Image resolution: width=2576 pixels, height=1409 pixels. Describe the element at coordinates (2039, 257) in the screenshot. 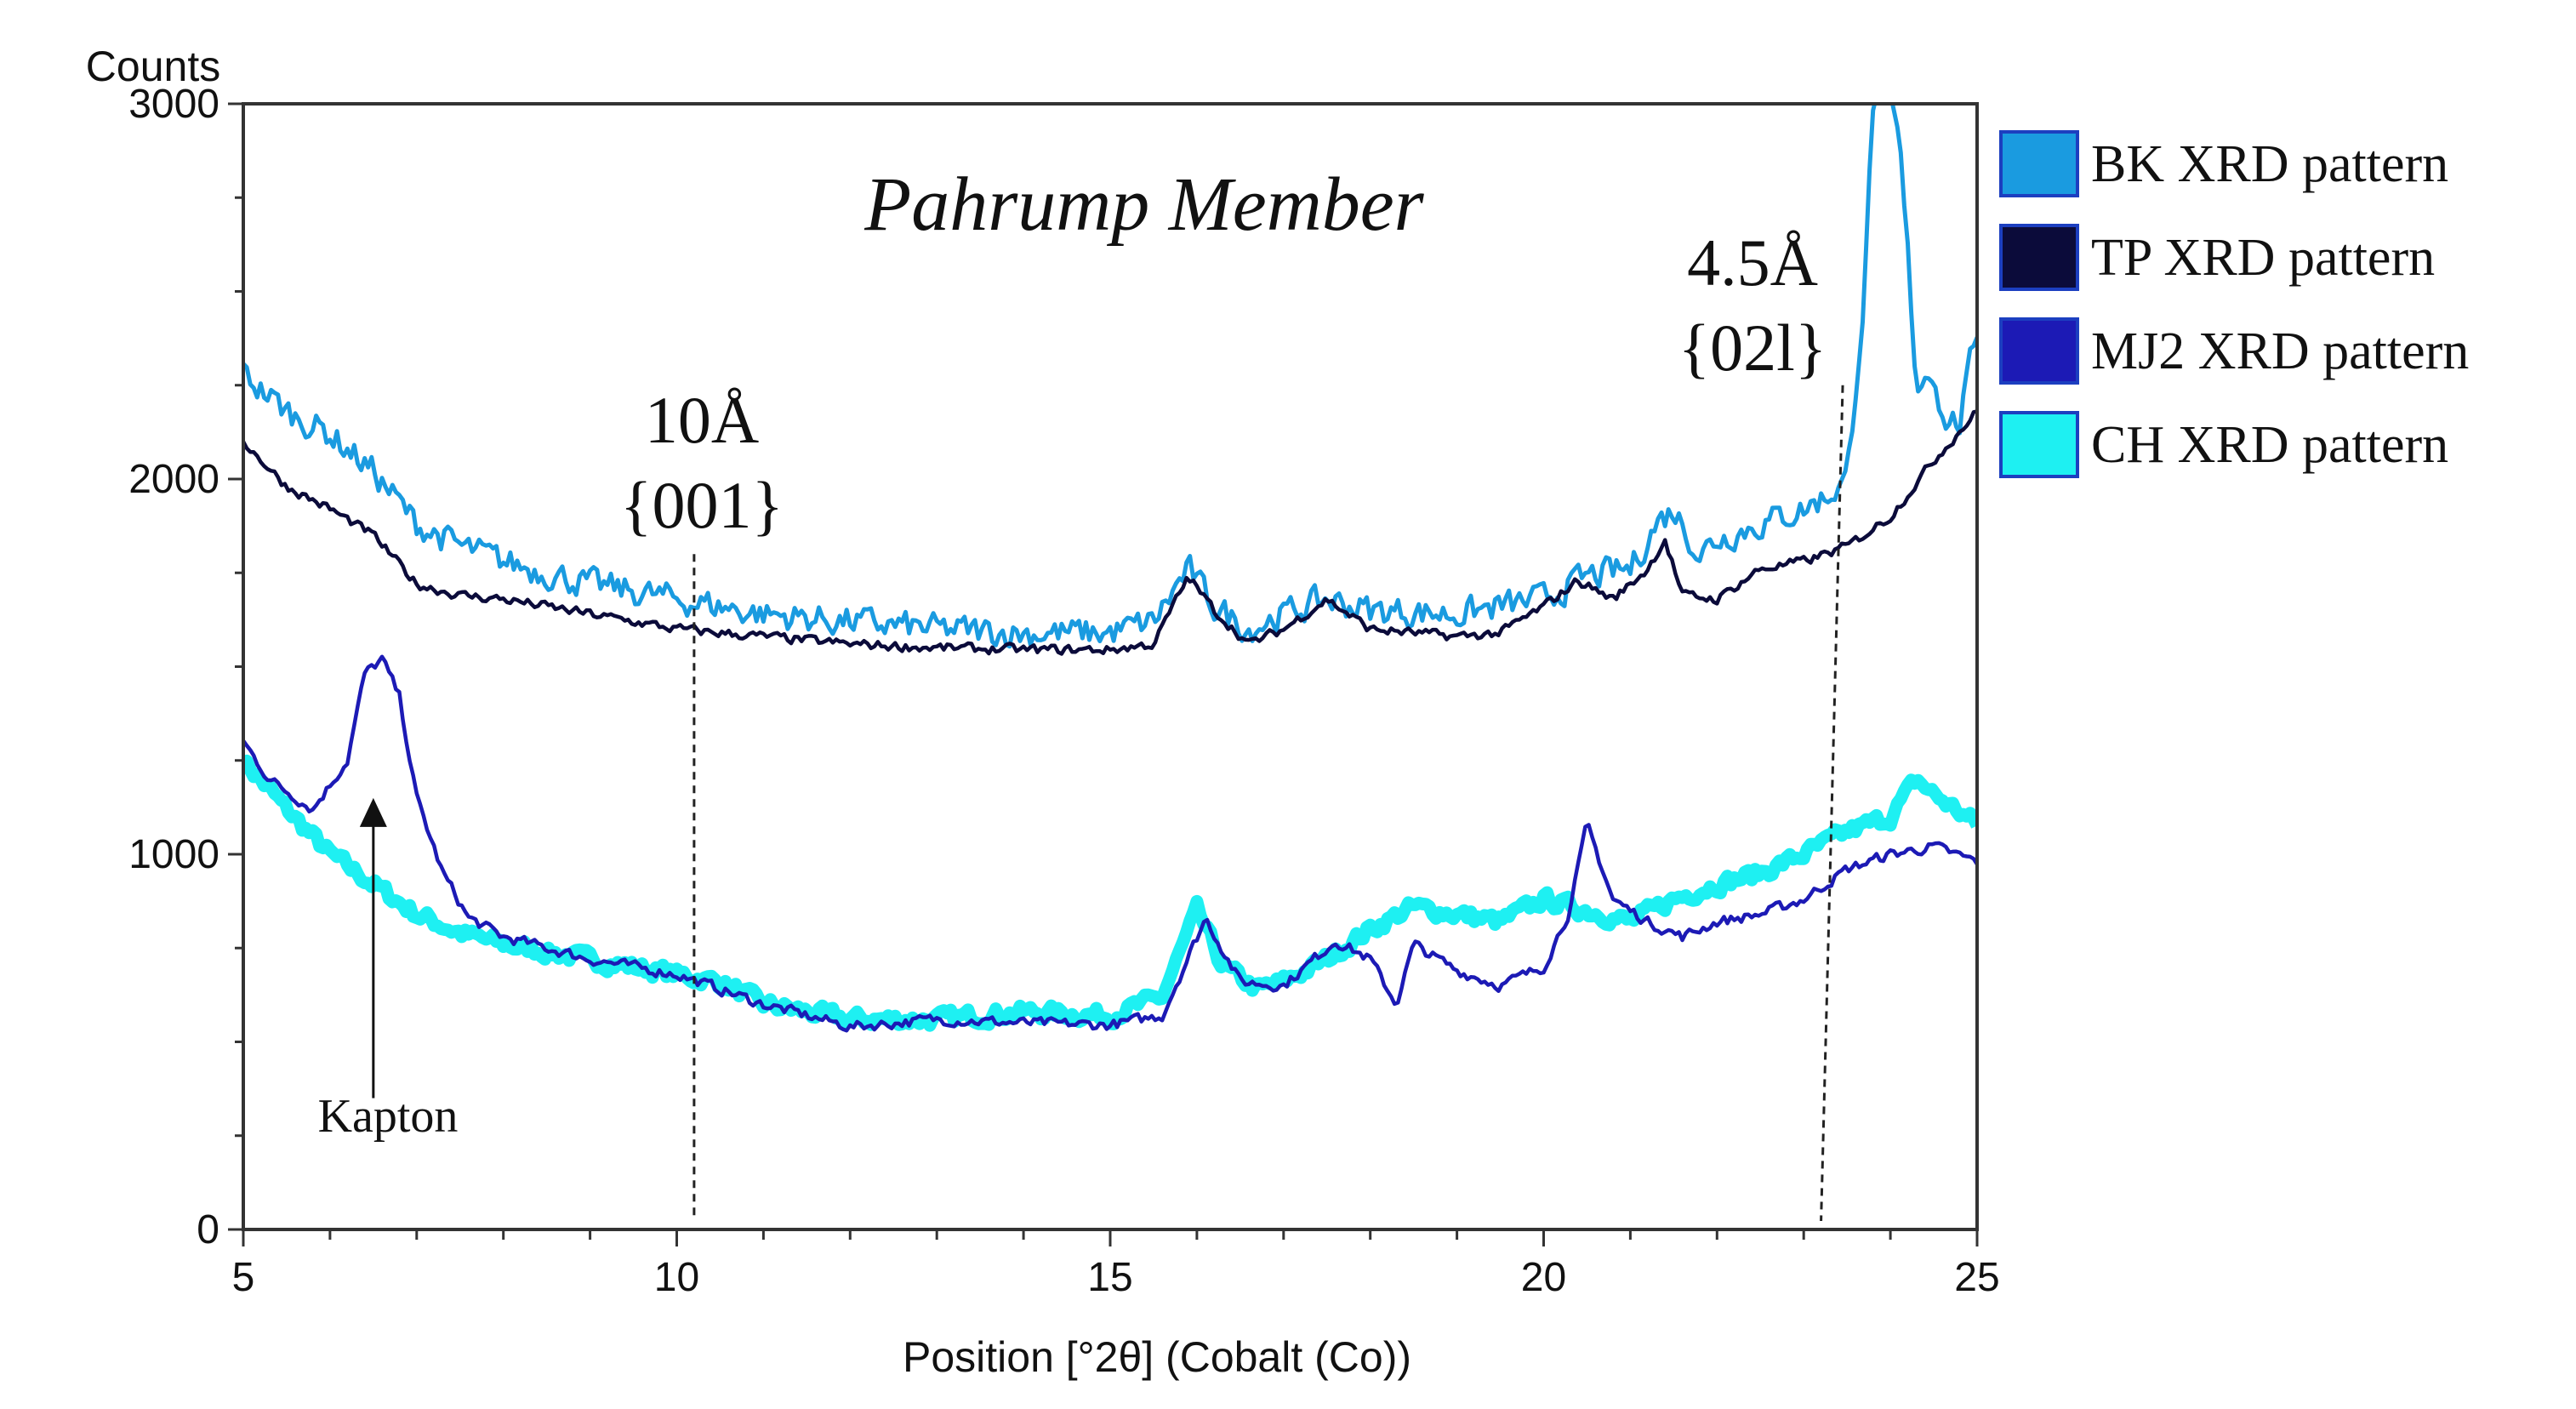

I see `tp-legend-swatch` at that location.